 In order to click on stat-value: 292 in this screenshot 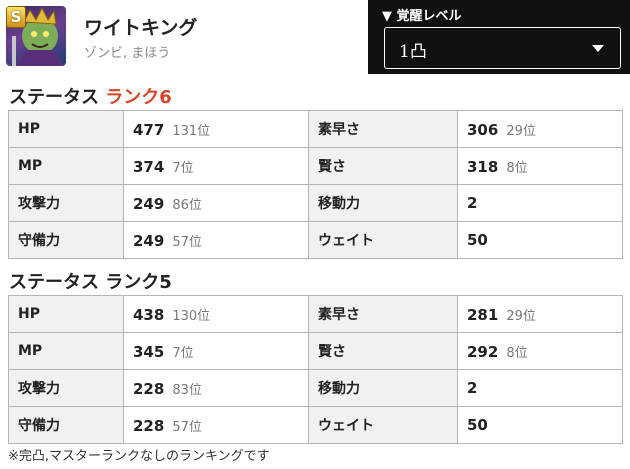, I will do `click(483, 351)`.